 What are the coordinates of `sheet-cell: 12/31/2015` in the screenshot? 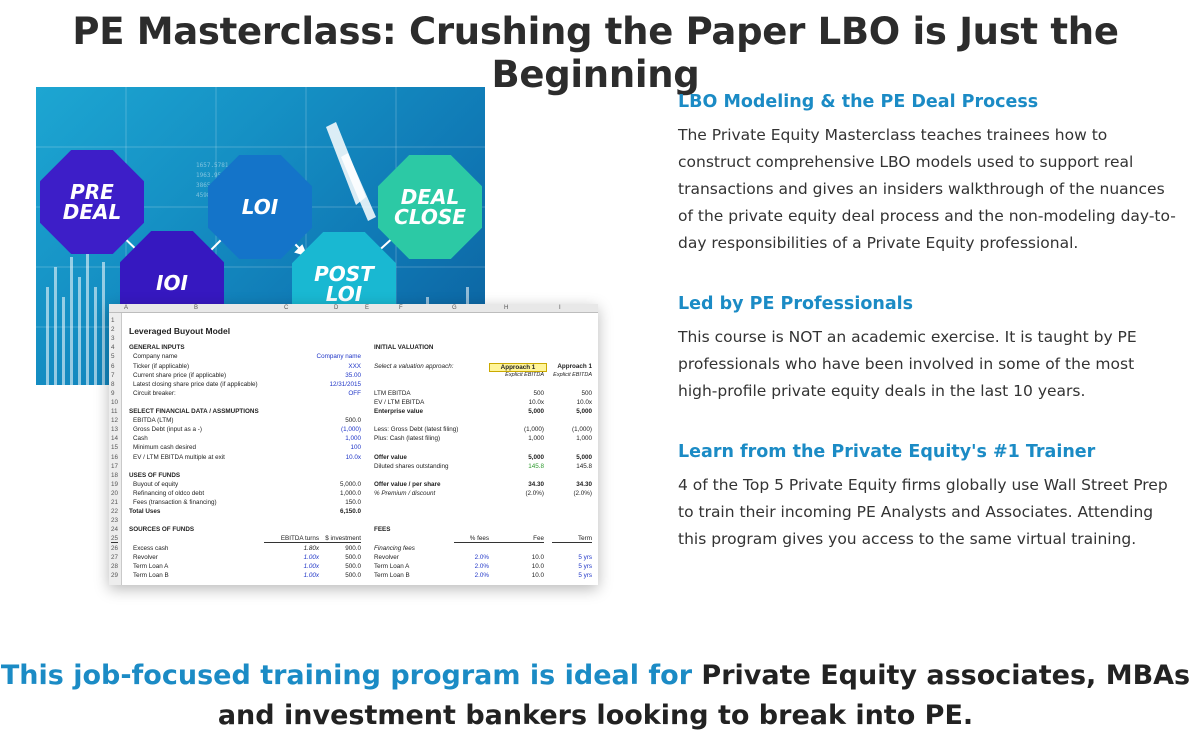 It's located at (345, 384).